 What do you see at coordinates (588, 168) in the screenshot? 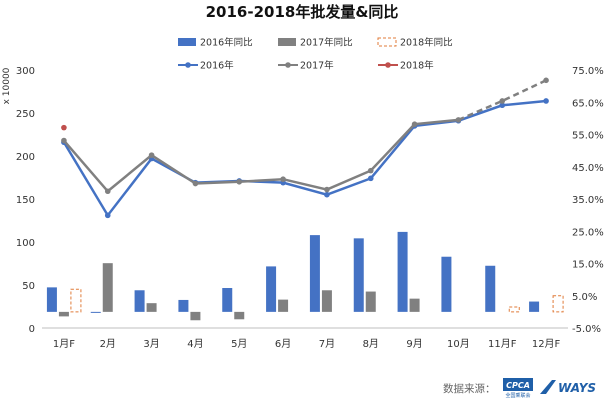
I see `right-tick-label: 45.0%` at bounding box center [588, 168].